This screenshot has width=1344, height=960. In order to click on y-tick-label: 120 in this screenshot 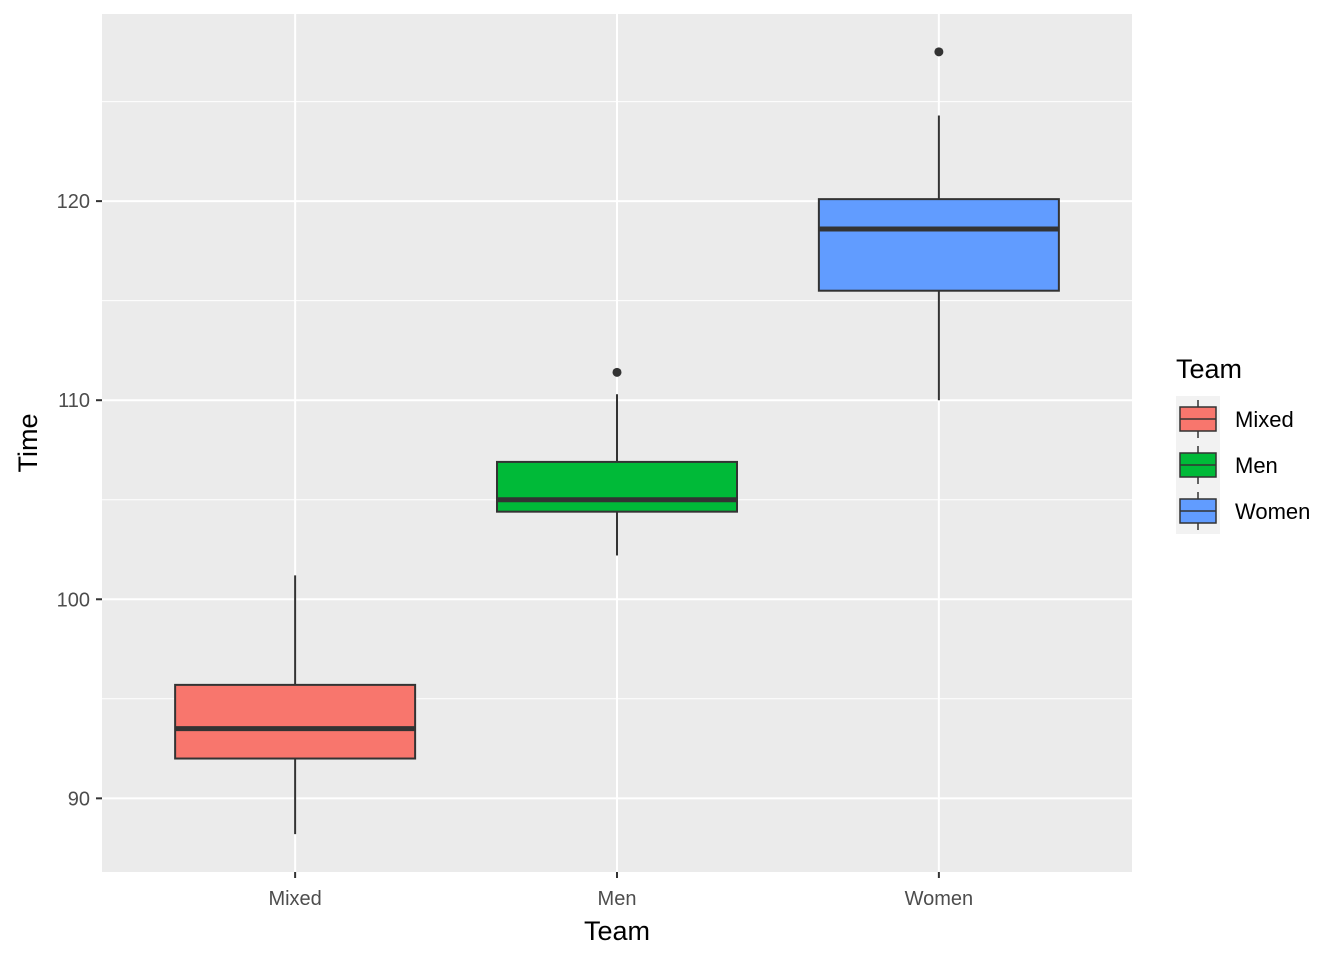, I will do `click(73, 202)`.